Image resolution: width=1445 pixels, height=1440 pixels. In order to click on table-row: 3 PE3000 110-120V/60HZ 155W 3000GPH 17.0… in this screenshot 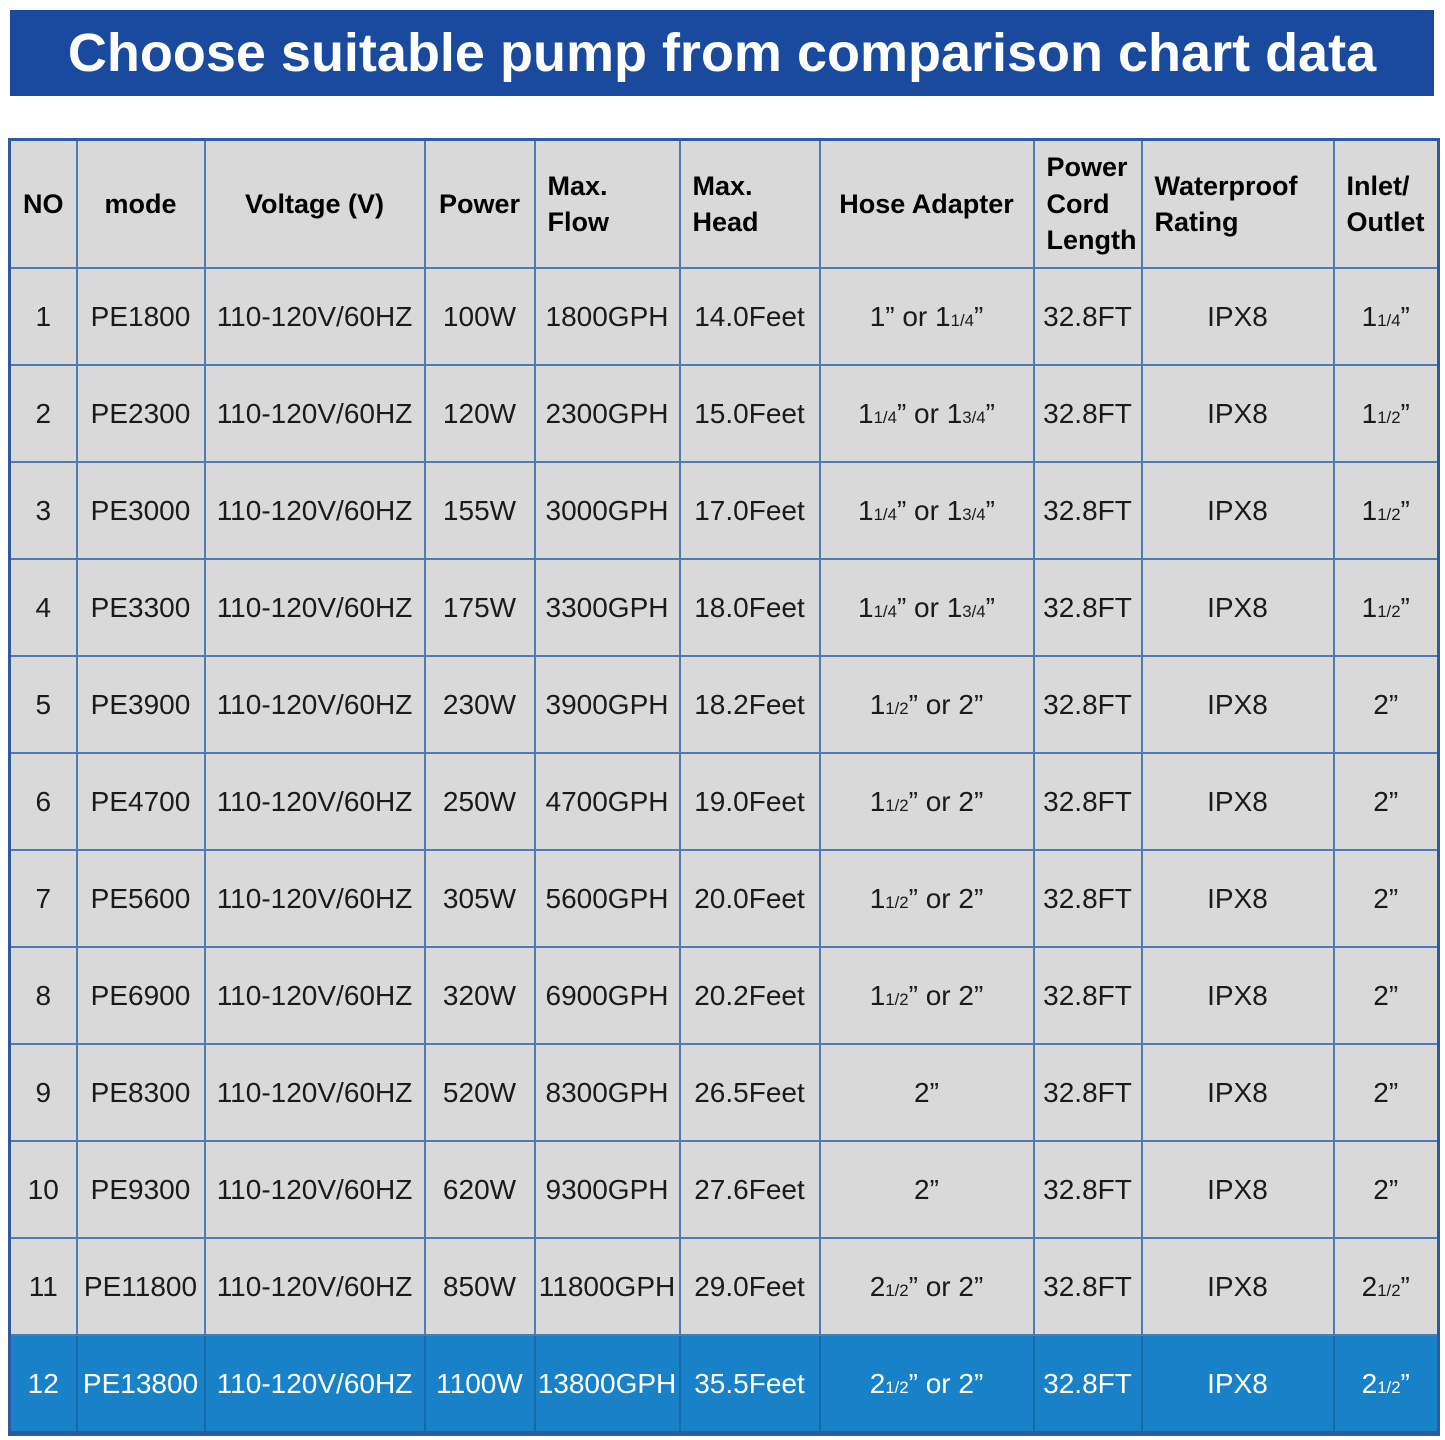, I will do `click(724, 510)`.